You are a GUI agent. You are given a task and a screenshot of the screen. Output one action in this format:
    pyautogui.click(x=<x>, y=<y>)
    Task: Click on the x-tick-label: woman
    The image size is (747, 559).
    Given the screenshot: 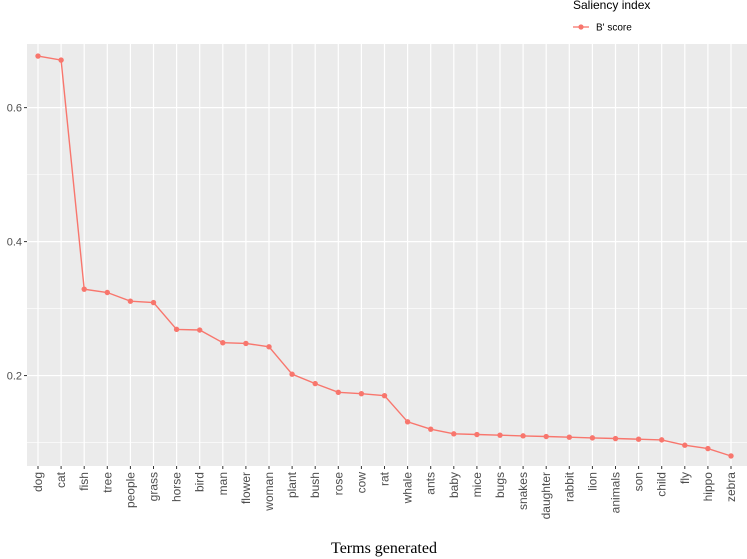 What is the action you would take?
    pyautogui.click(x=269, y=492)
    